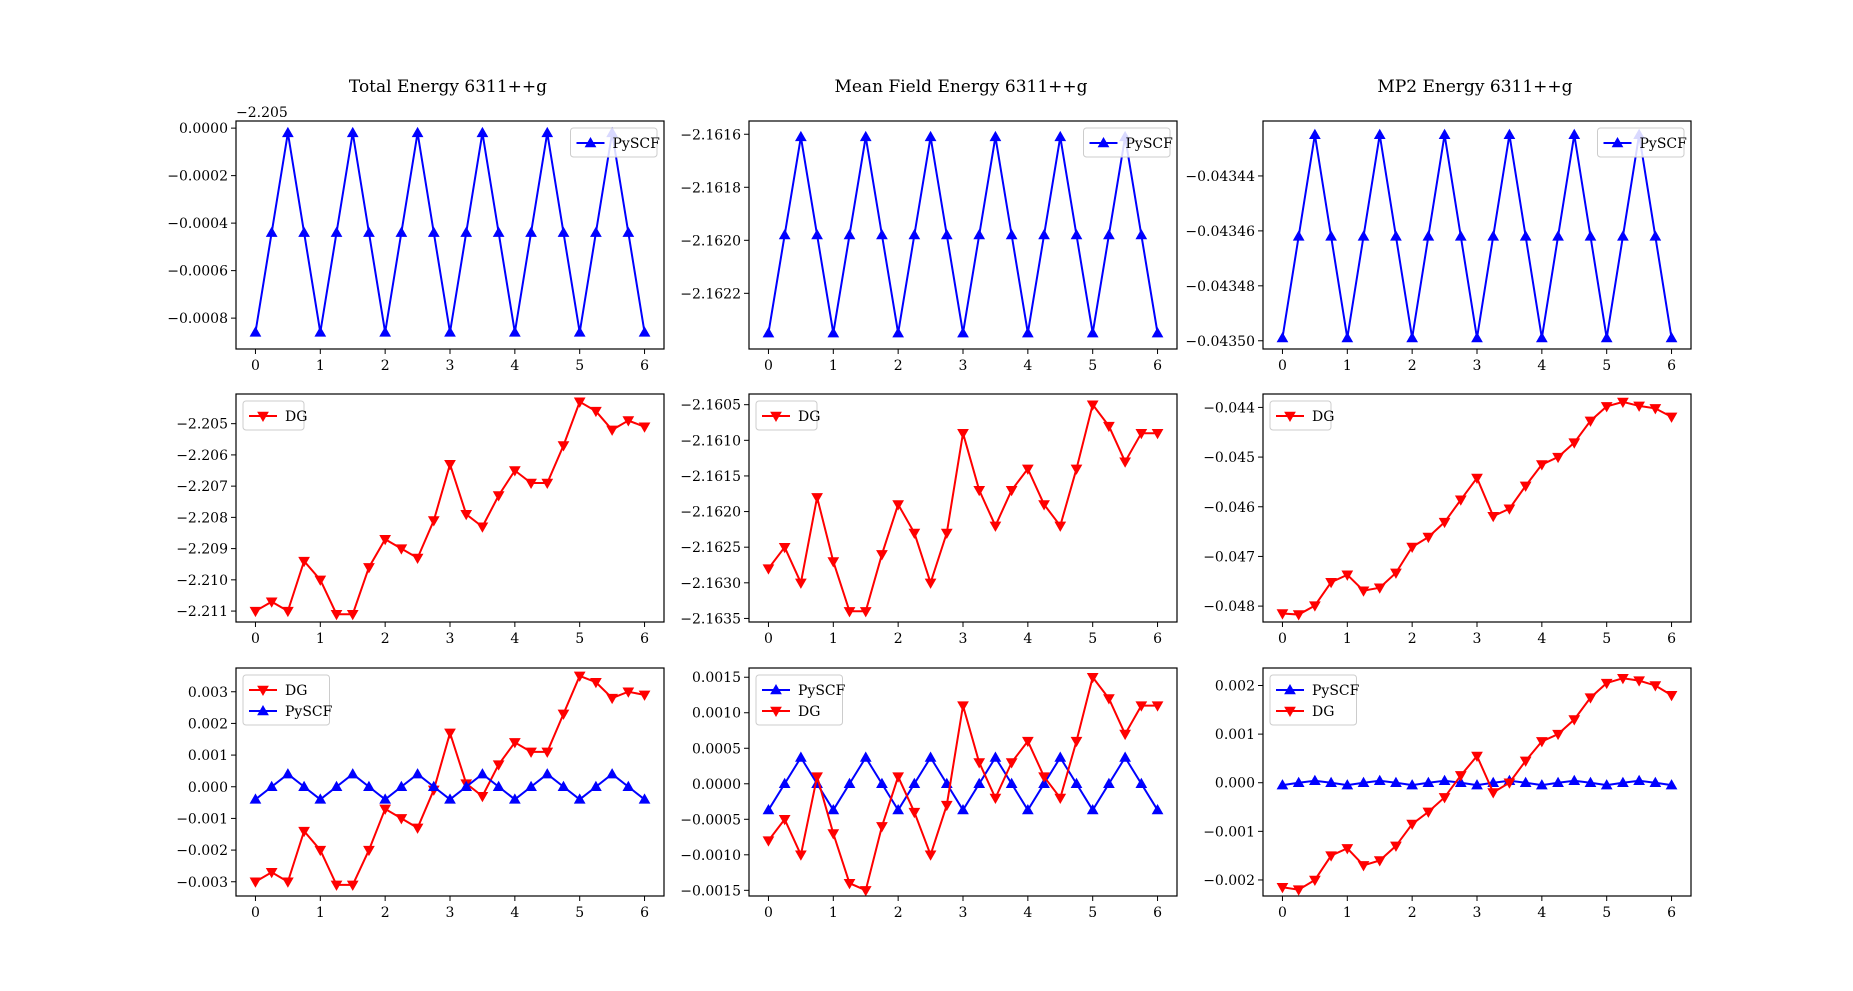 The width and height of the screenshot is (1853, 991). I want to click on y-tick-label: −2.1616, so click(710, 135).